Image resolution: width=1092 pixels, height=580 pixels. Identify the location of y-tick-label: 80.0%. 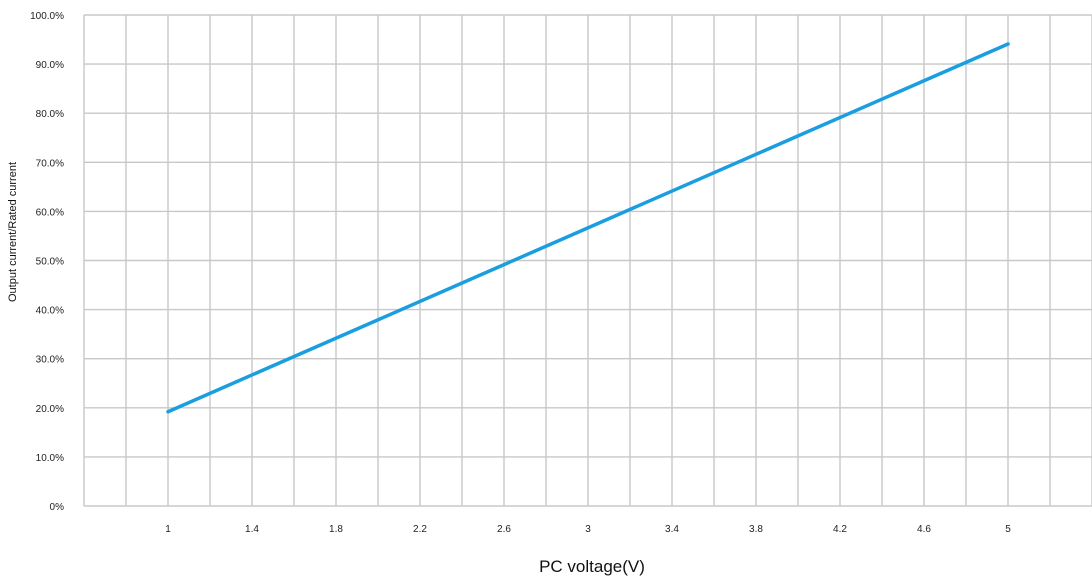
(50, 114).